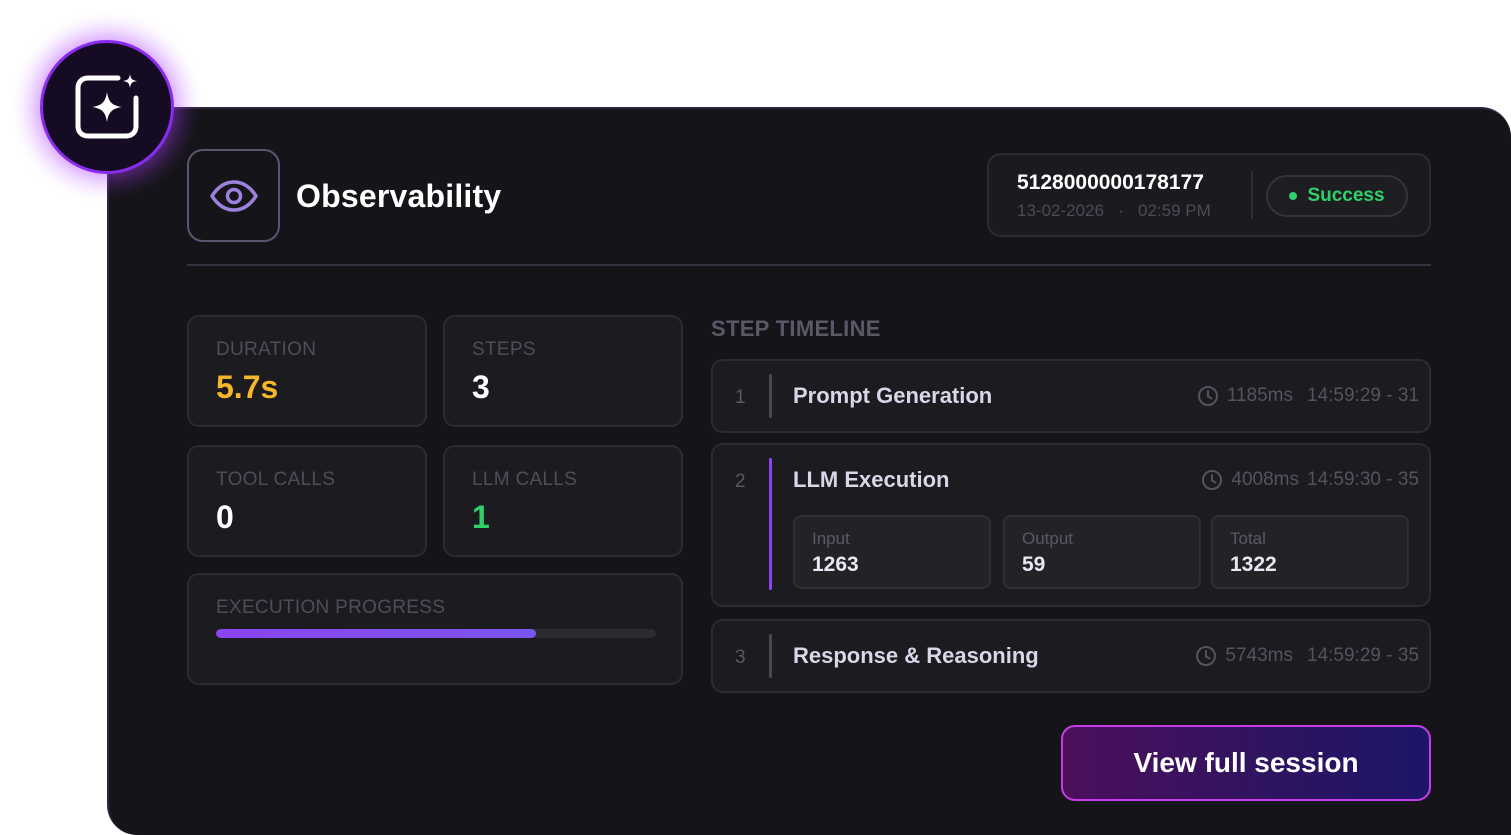 The width and height of the screenshot is (1511, 835). Describe the element at coordinates (525, 479) in the screenshot. I see `stat-label: LLM CALLS` at that location.